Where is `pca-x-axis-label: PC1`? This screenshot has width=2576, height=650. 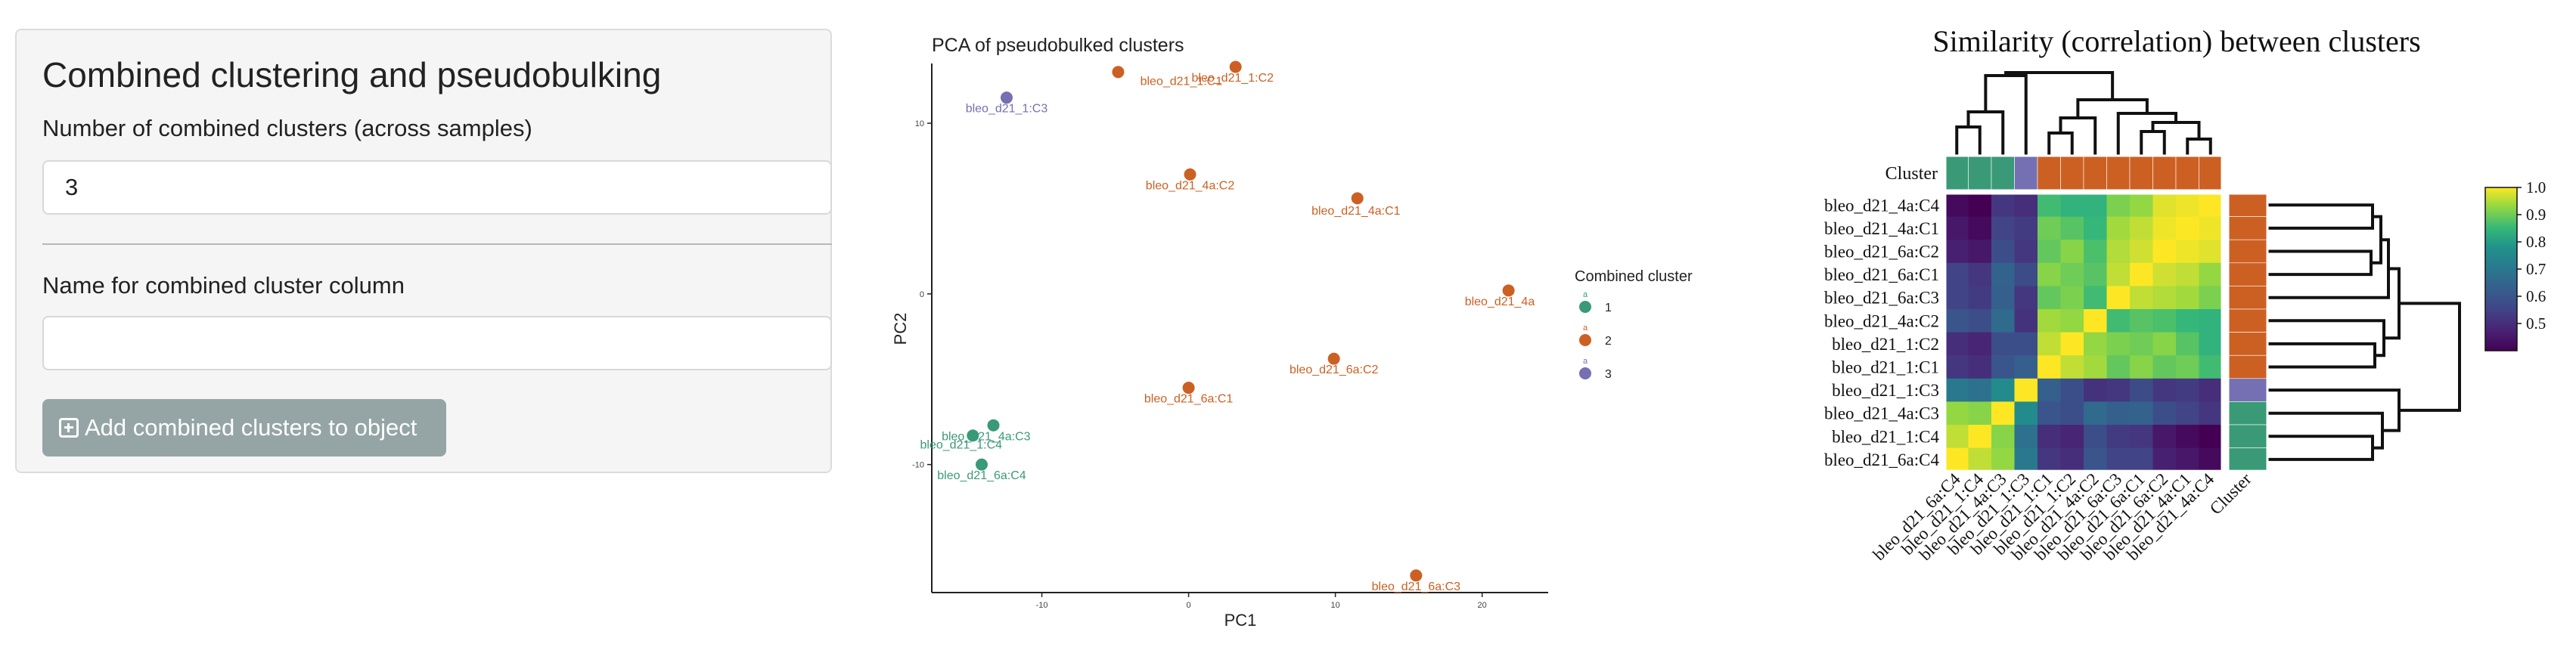
pca-x-axis-label: PC1 is located at coordinates (1240, 620).